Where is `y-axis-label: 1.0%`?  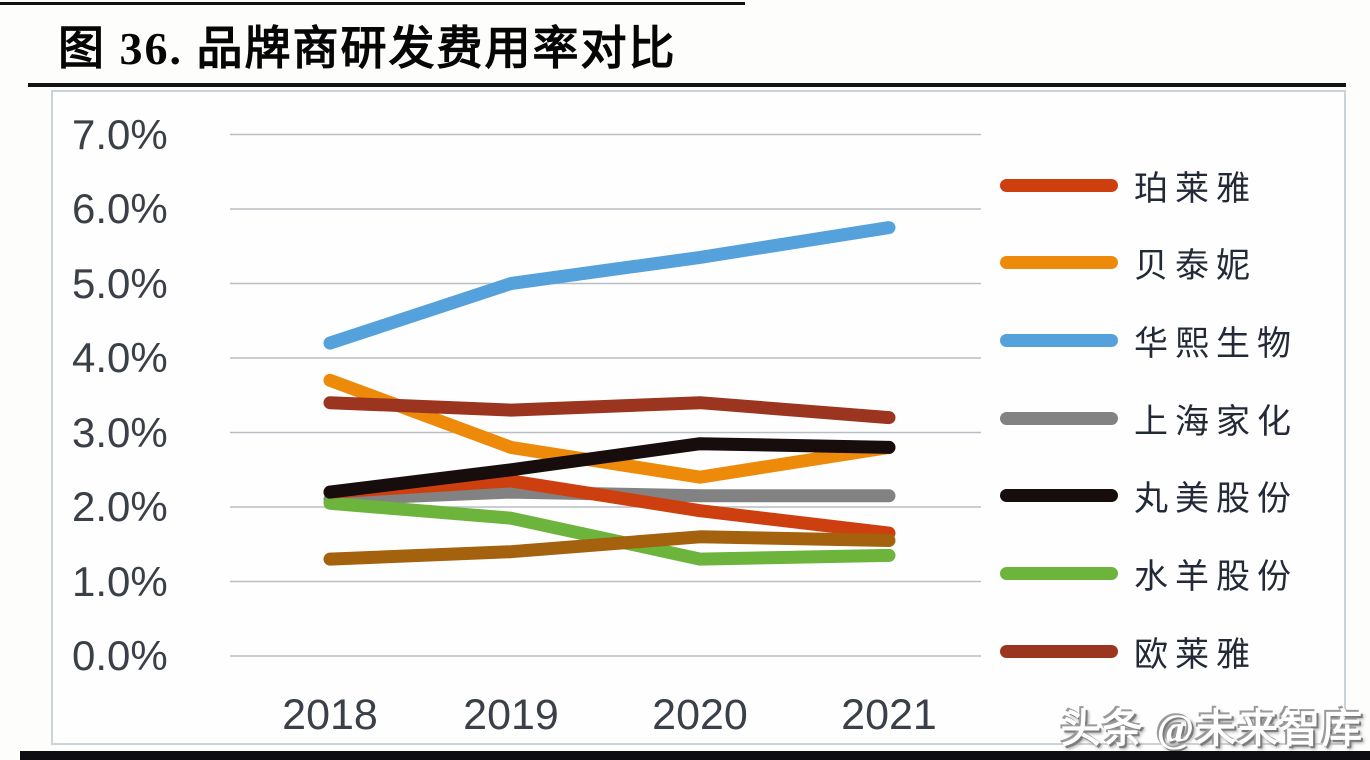 y-axis-label: 1.0% is located at coordinates (120, 581).